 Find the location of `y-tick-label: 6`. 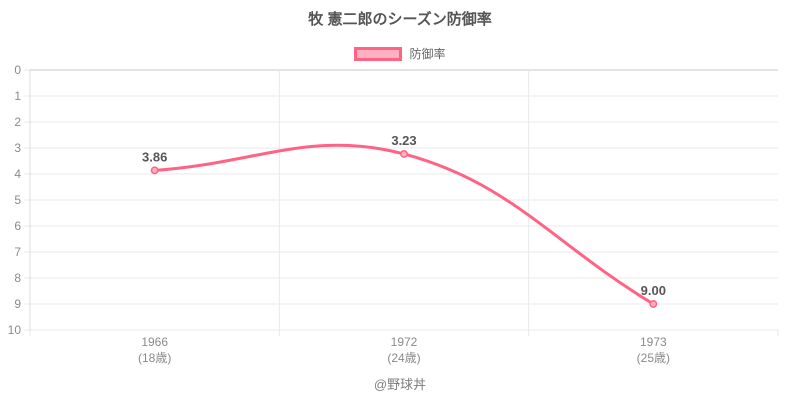

y-tick-label: 6 is located at coordinates (17, 226).